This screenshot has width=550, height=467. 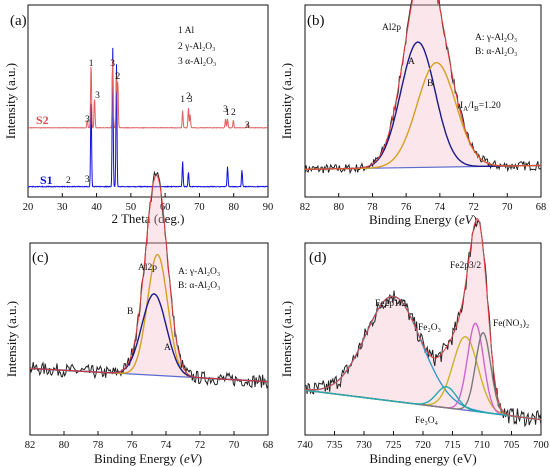 I want to click on x-tick-label: 74, so click(x=166, y=445).